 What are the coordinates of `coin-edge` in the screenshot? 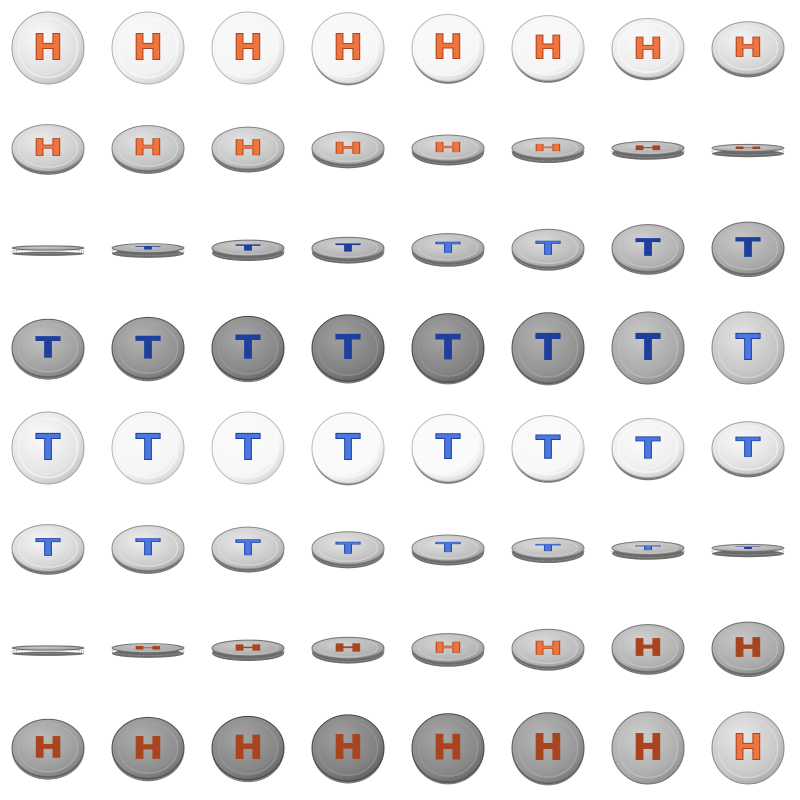 It's located at (748, 554).